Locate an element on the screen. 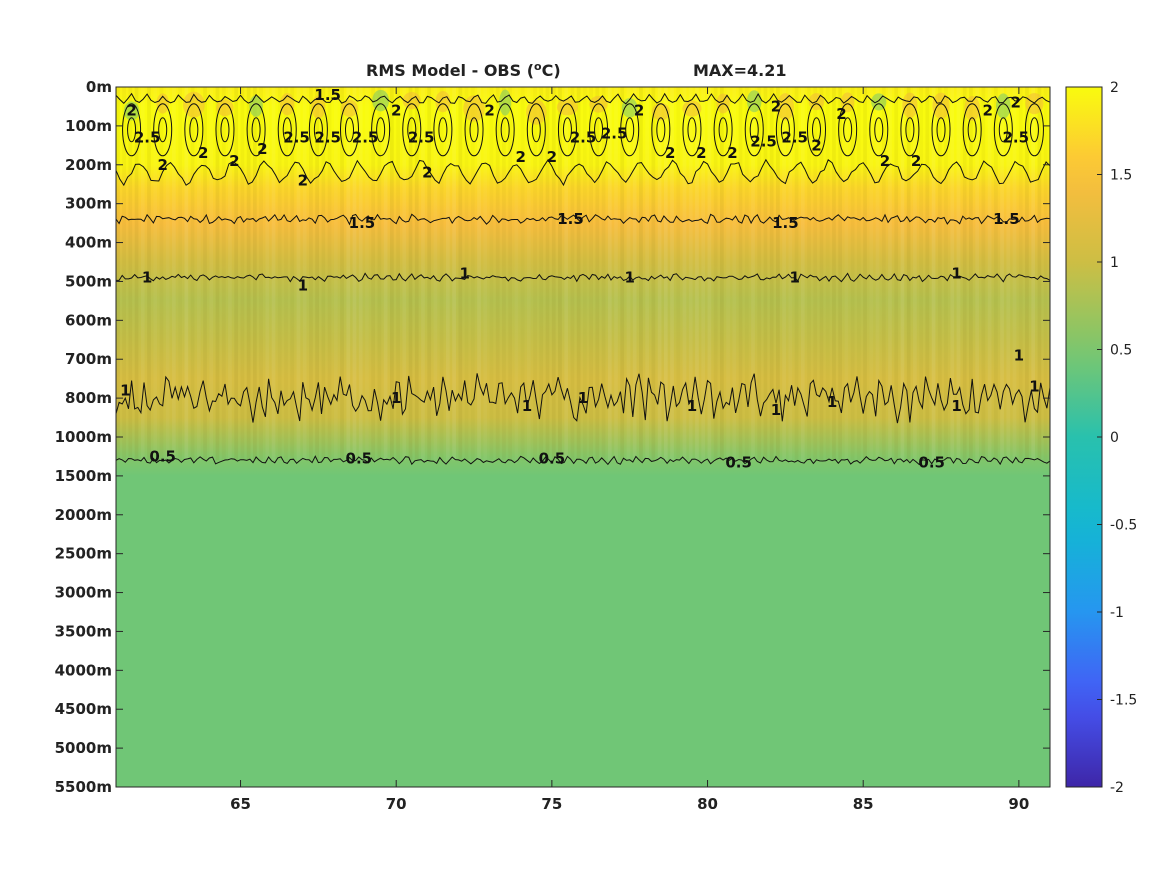  y-tick-label: 300m is located at coordinates (88, 204).